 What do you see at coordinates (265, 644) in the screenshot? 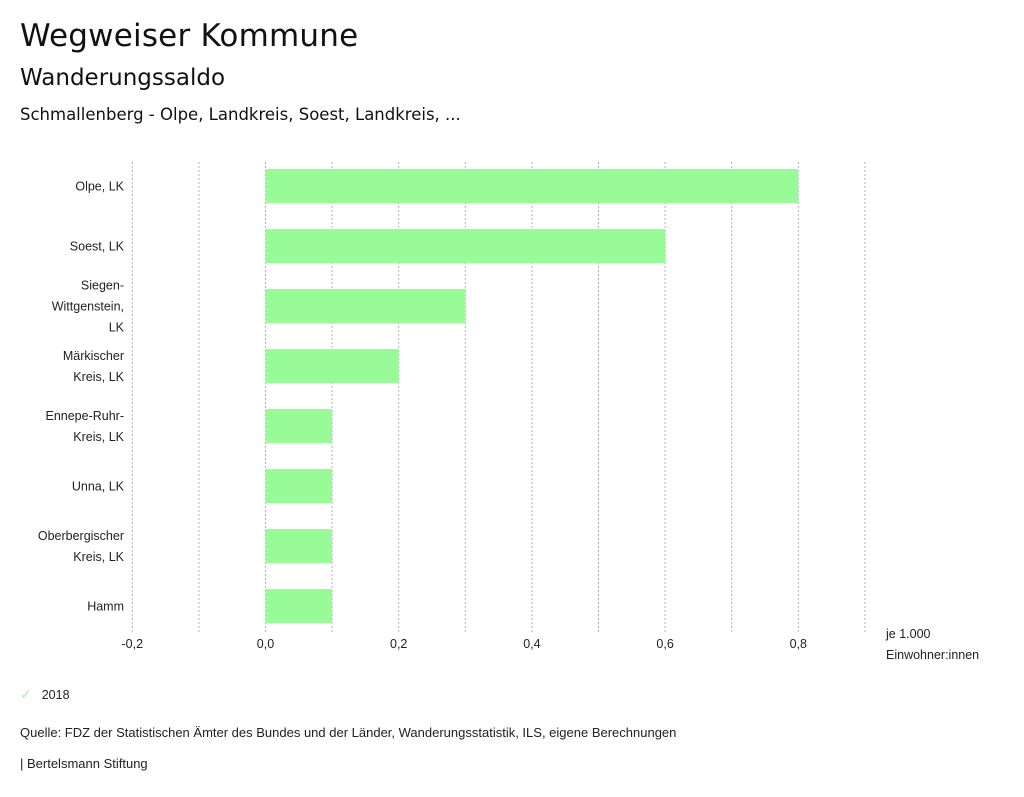
I see `x-tick-label: 0,0` at bounding box center [265, 644].